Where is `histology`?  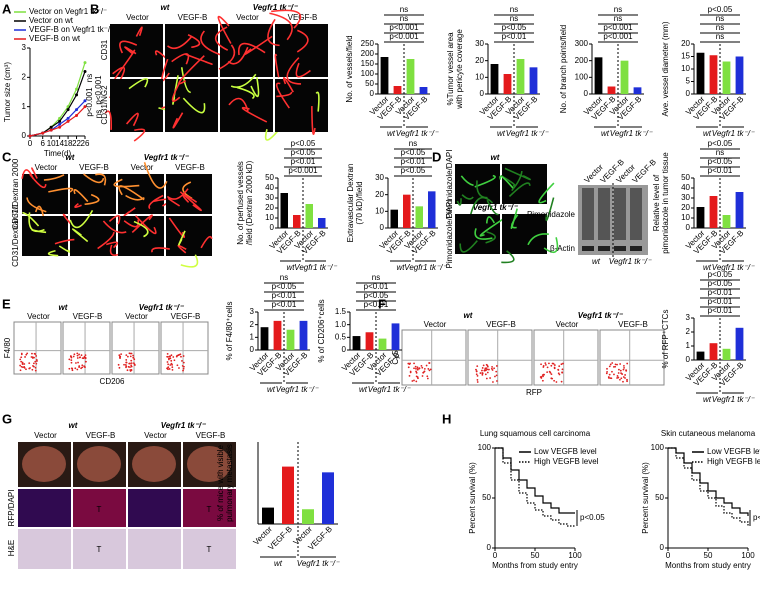 histology is located at coordinates (99, 549).